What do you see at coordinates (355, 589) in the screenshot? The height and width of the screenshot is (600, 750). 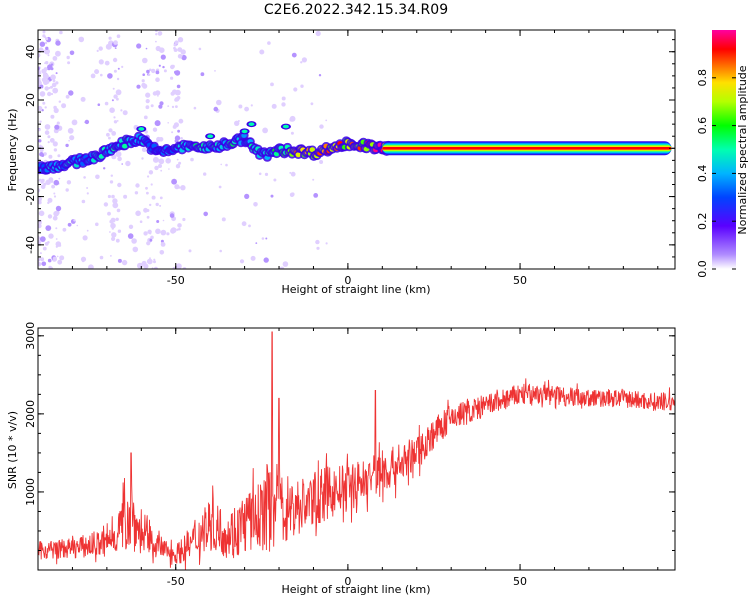 I see `snr-x-axis-label: Height of straight line (km)` at bounding box center [355, 589].